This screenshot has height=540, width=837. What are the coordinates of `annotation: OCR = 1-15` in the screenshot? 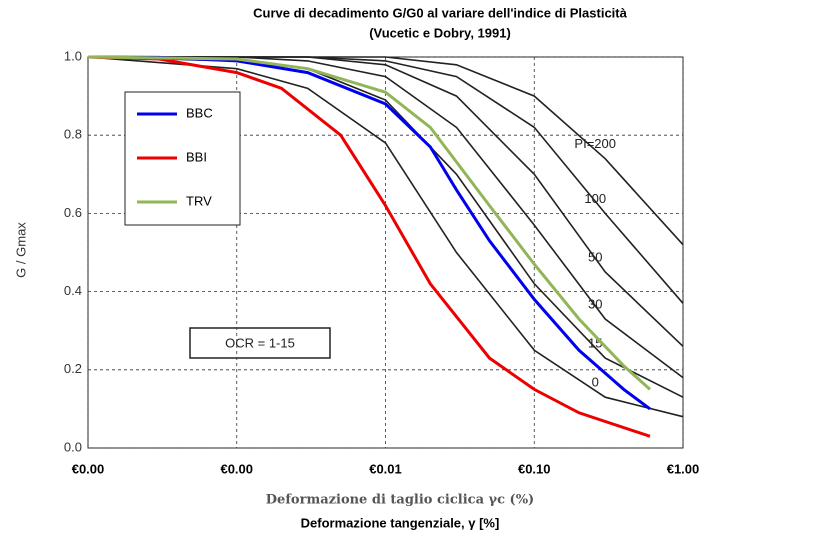 It's located at (260, 342).